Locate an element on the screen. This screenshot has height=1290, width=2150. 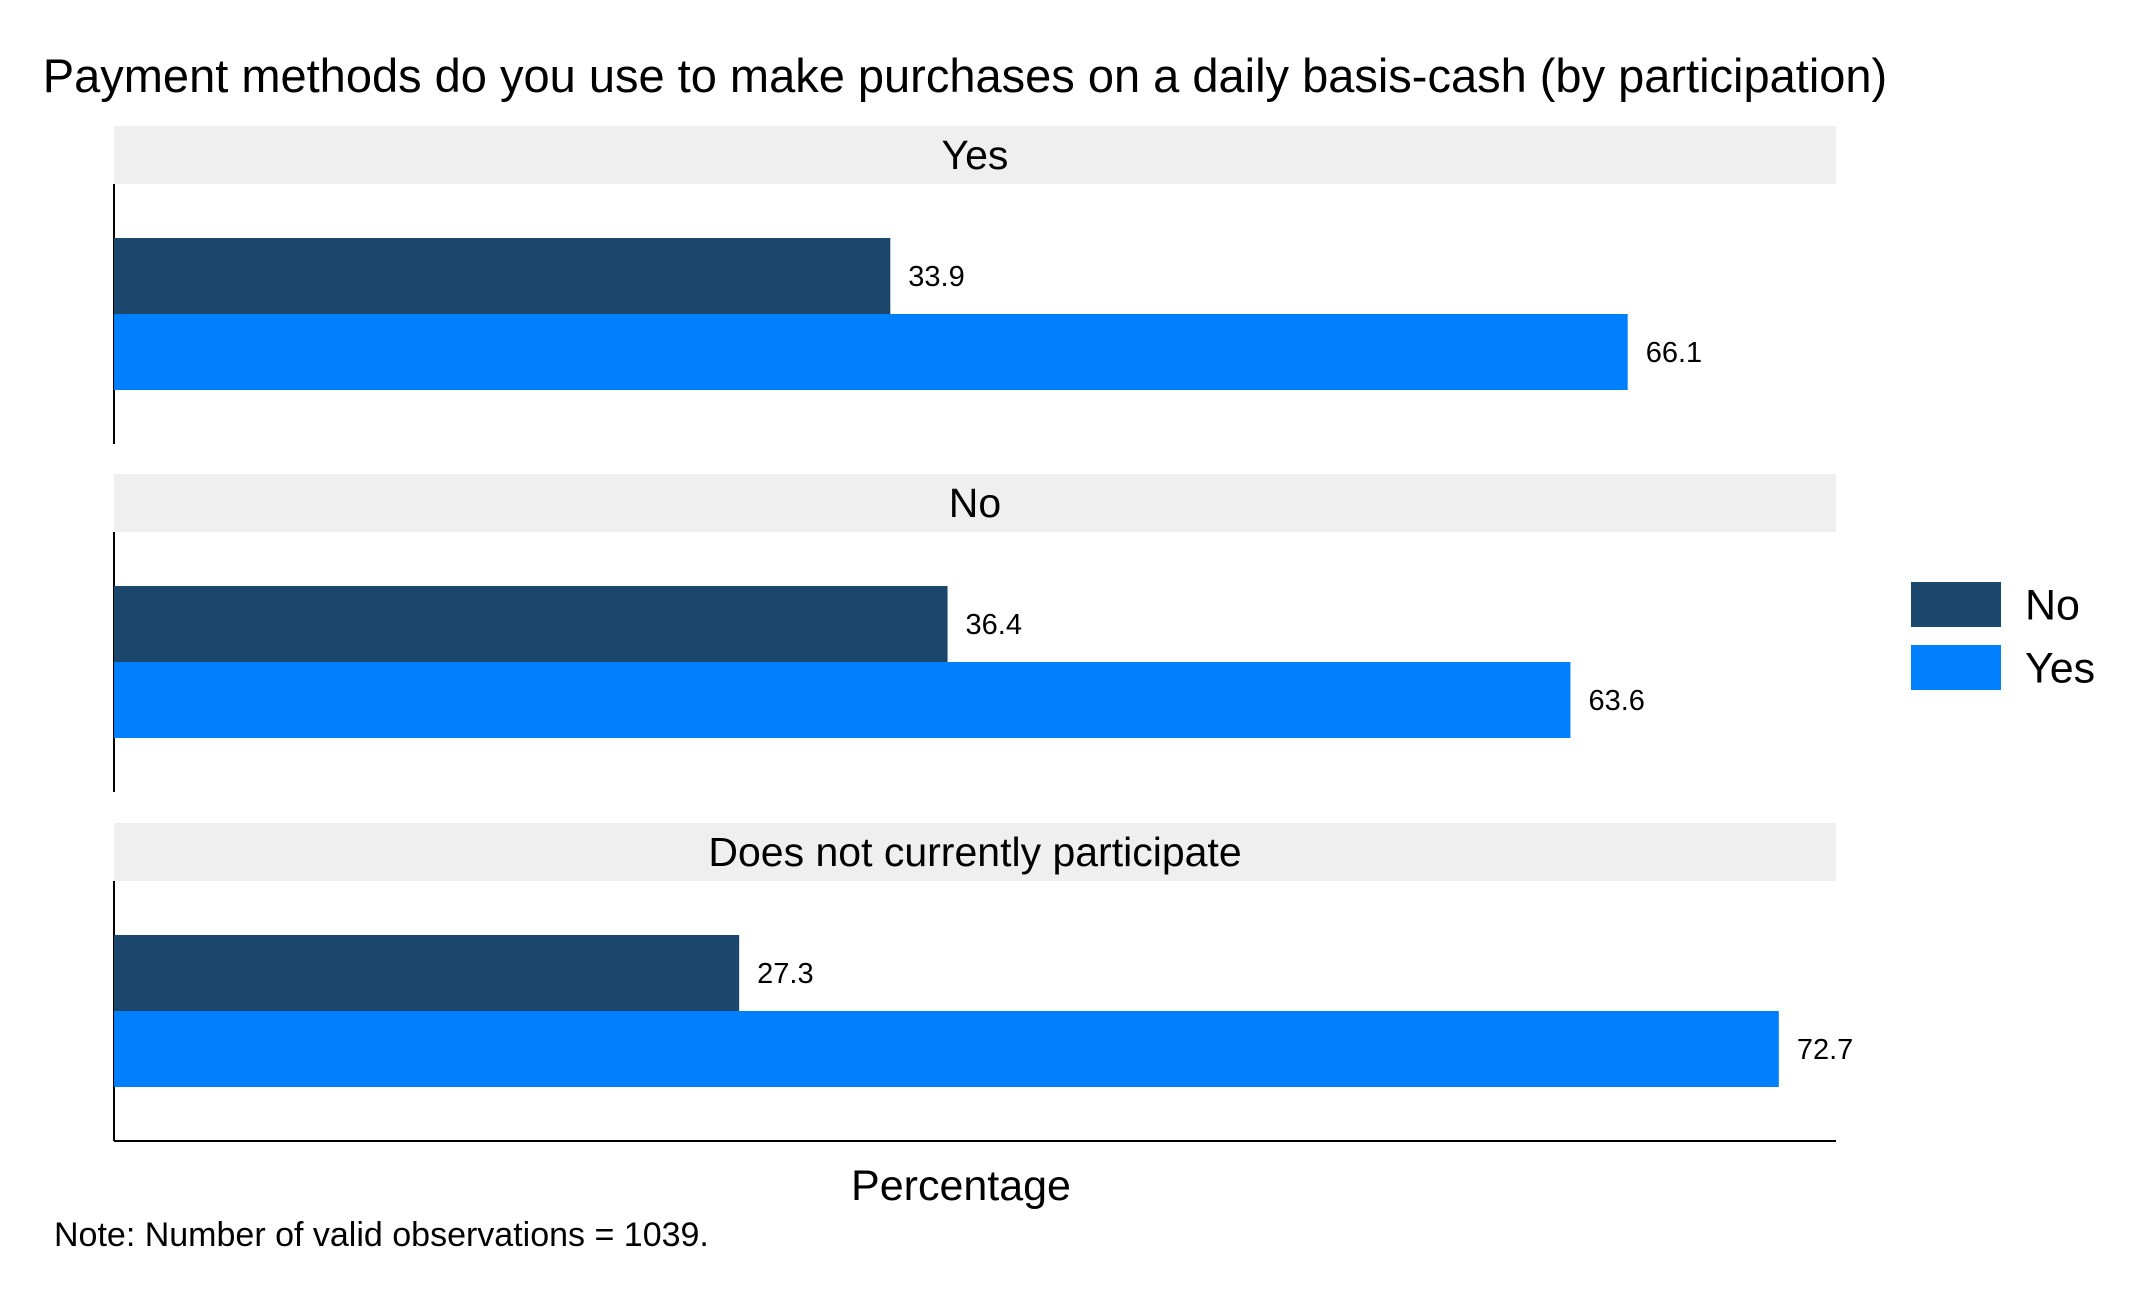
legend-item-yes: Yes is located at coordinates (2003, 669).